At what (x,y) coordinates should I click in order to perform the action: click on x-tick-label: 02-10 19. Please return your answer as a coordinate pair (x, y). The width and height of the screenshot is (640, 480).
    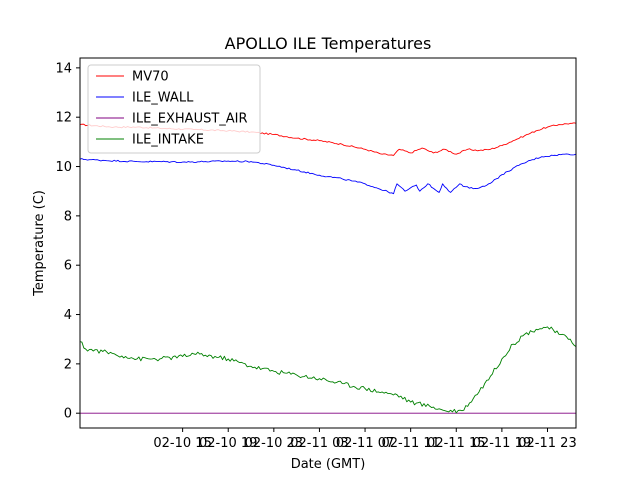
    Looking at the image, I should click on (228, 443).